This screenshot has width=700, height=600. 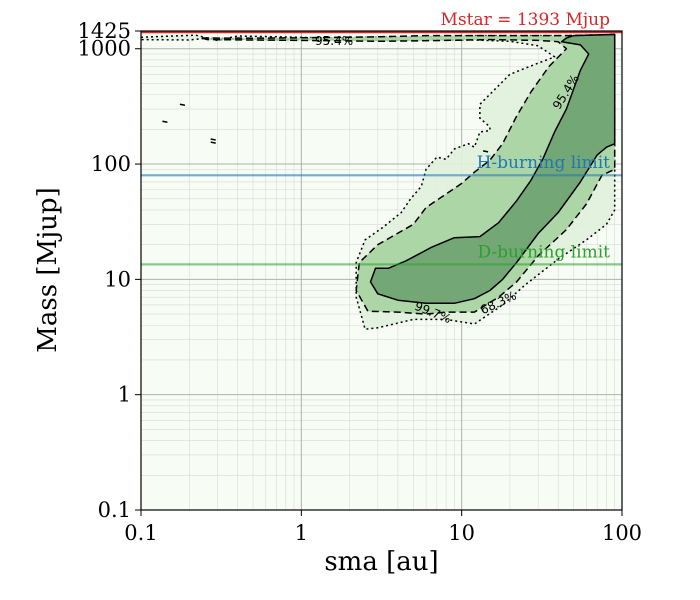 What do you see at coordinates (334, 41) in the screenshot?
I see `contour-level-label: 95.4%` at bounding box center [334, 41].